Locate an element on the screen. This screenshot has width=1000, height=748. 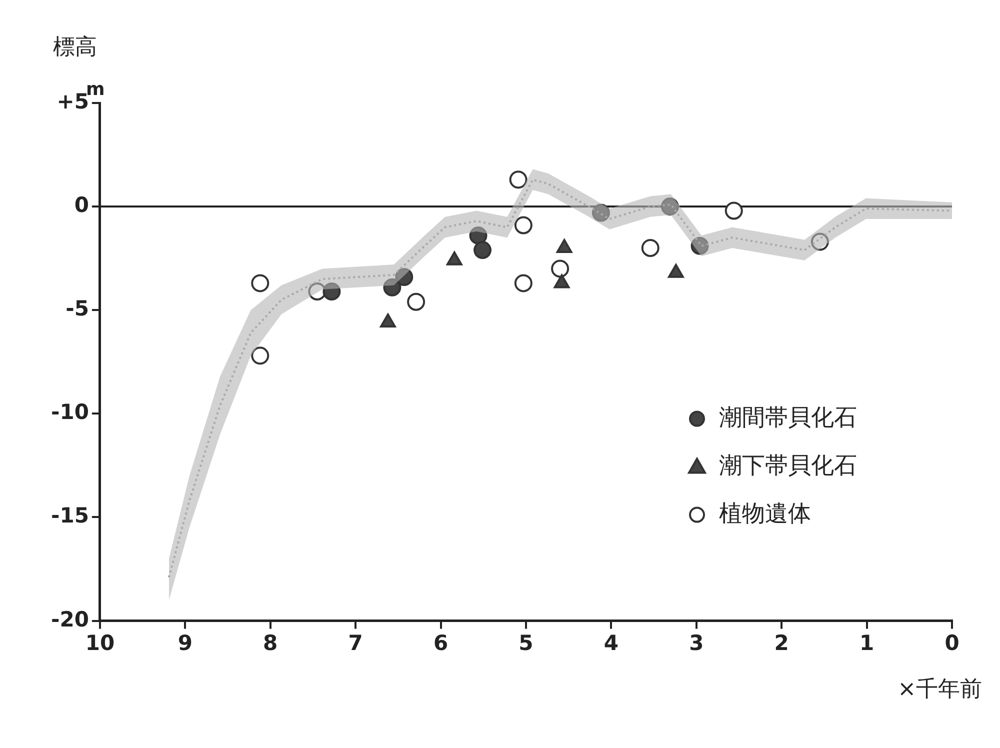
x-tick-label: 3 is located at coordinates (696, 642).